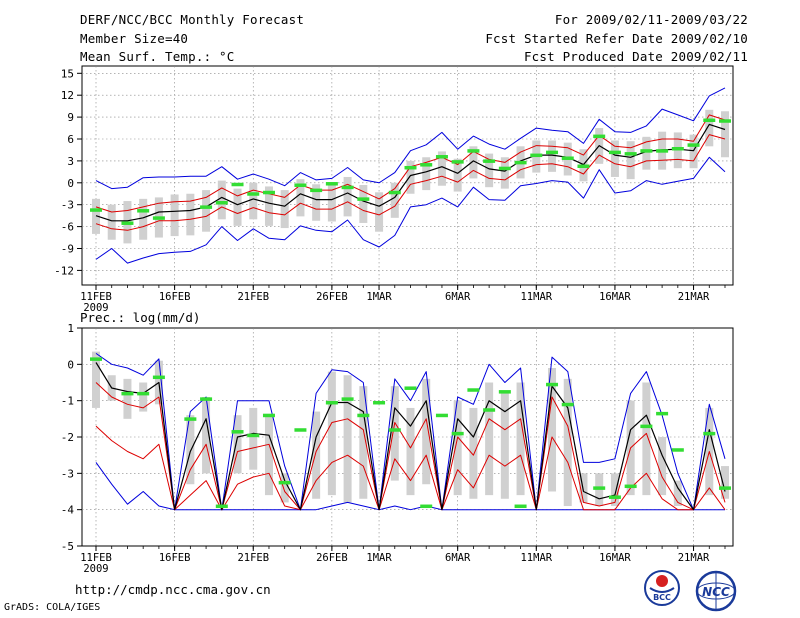 The width and height of the screenshot is (800, 618). What do you see at coordinates (173, 589) in the screenshot?
I see `website-url: http://cmdp.ncc.cma.gov.cn` at bounding box center [173, 589].